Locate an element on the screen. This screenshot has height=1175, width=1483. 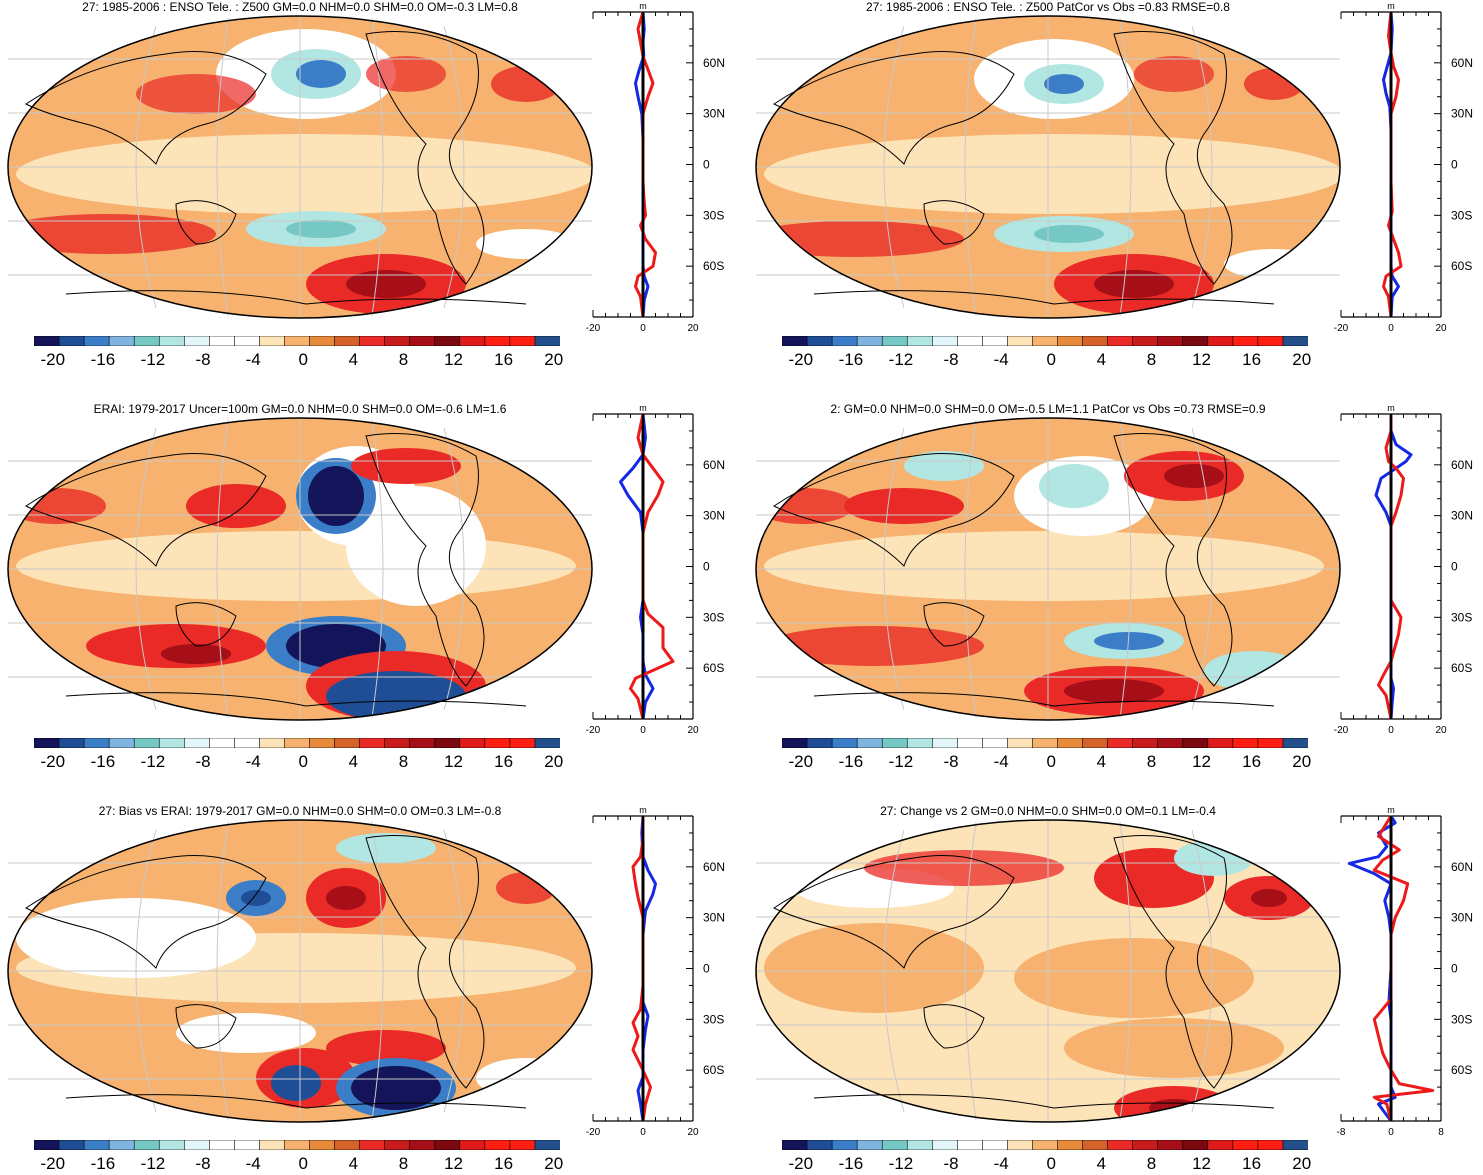
colorbar-label: -20 is located at coordinates (53, 761).